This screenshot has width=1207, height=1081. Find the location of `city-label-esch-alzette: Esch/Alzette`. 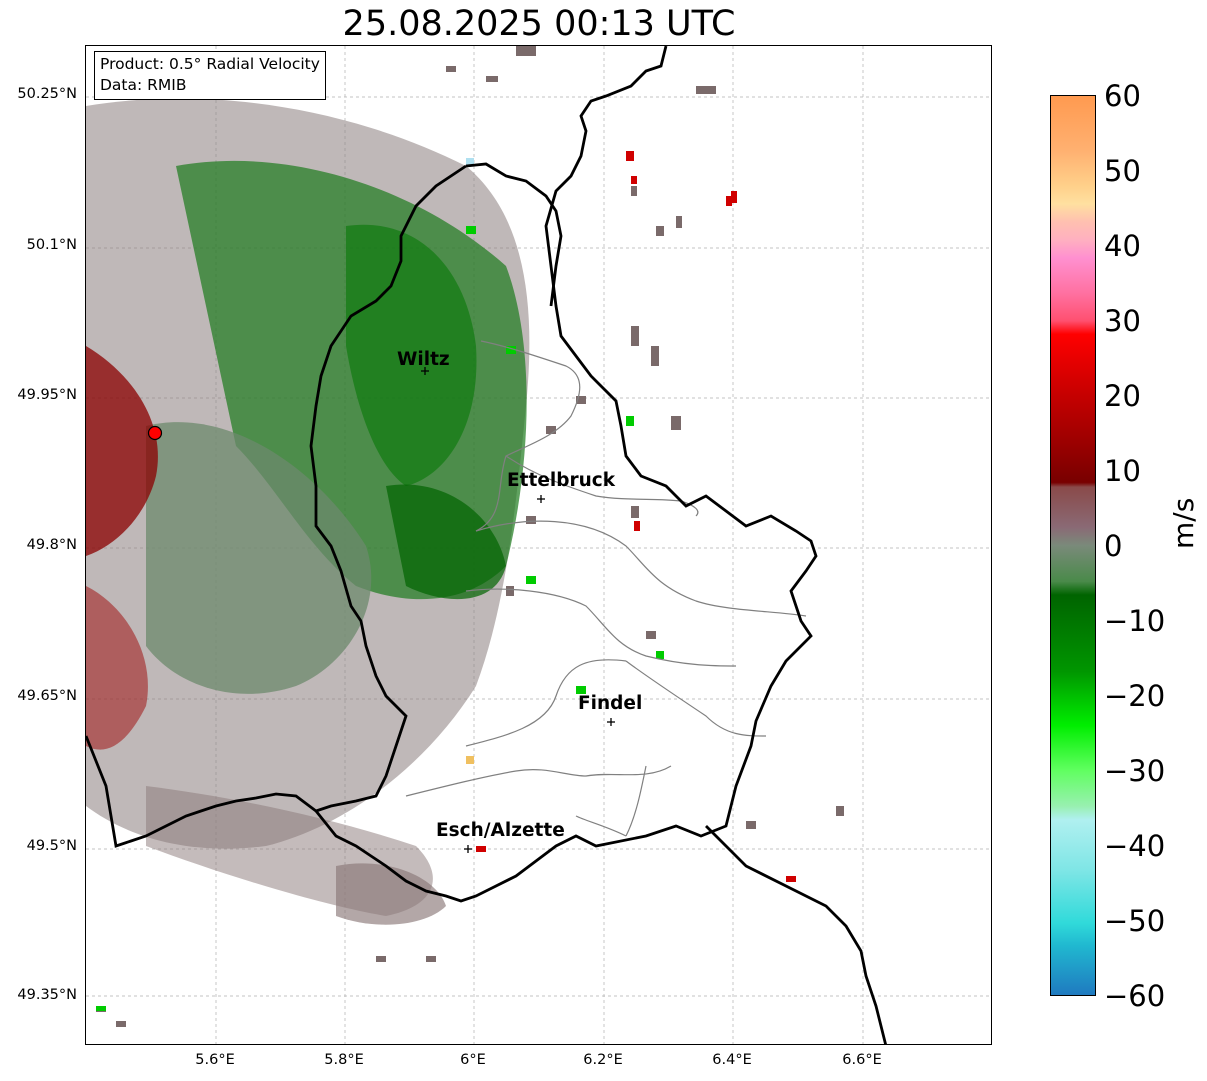

city-label-esch-alzette: Esch/Alzette is located at coordinates (500, 830).